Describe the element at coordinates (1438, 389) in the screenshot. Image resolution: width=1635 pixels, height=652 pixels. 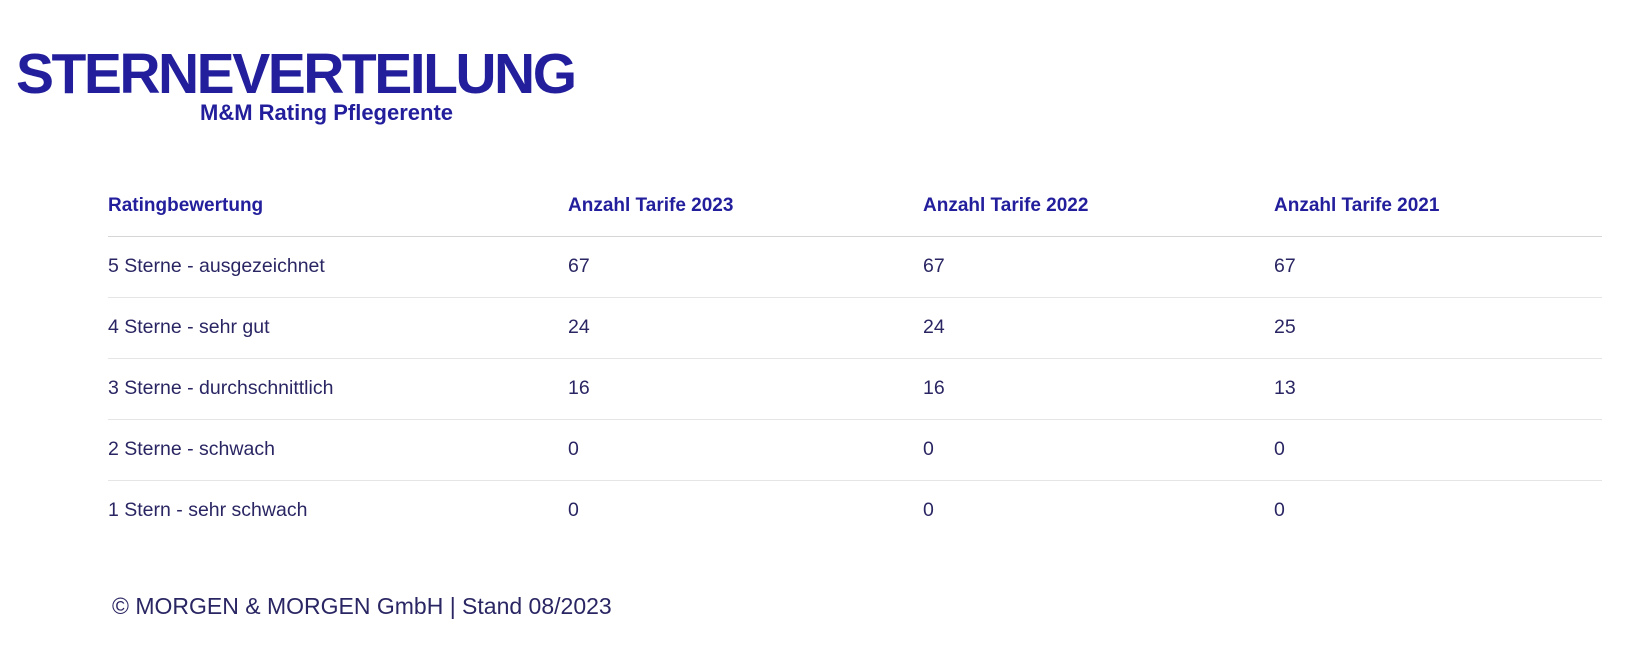
I see `value-cell-2021: 13` at that location.